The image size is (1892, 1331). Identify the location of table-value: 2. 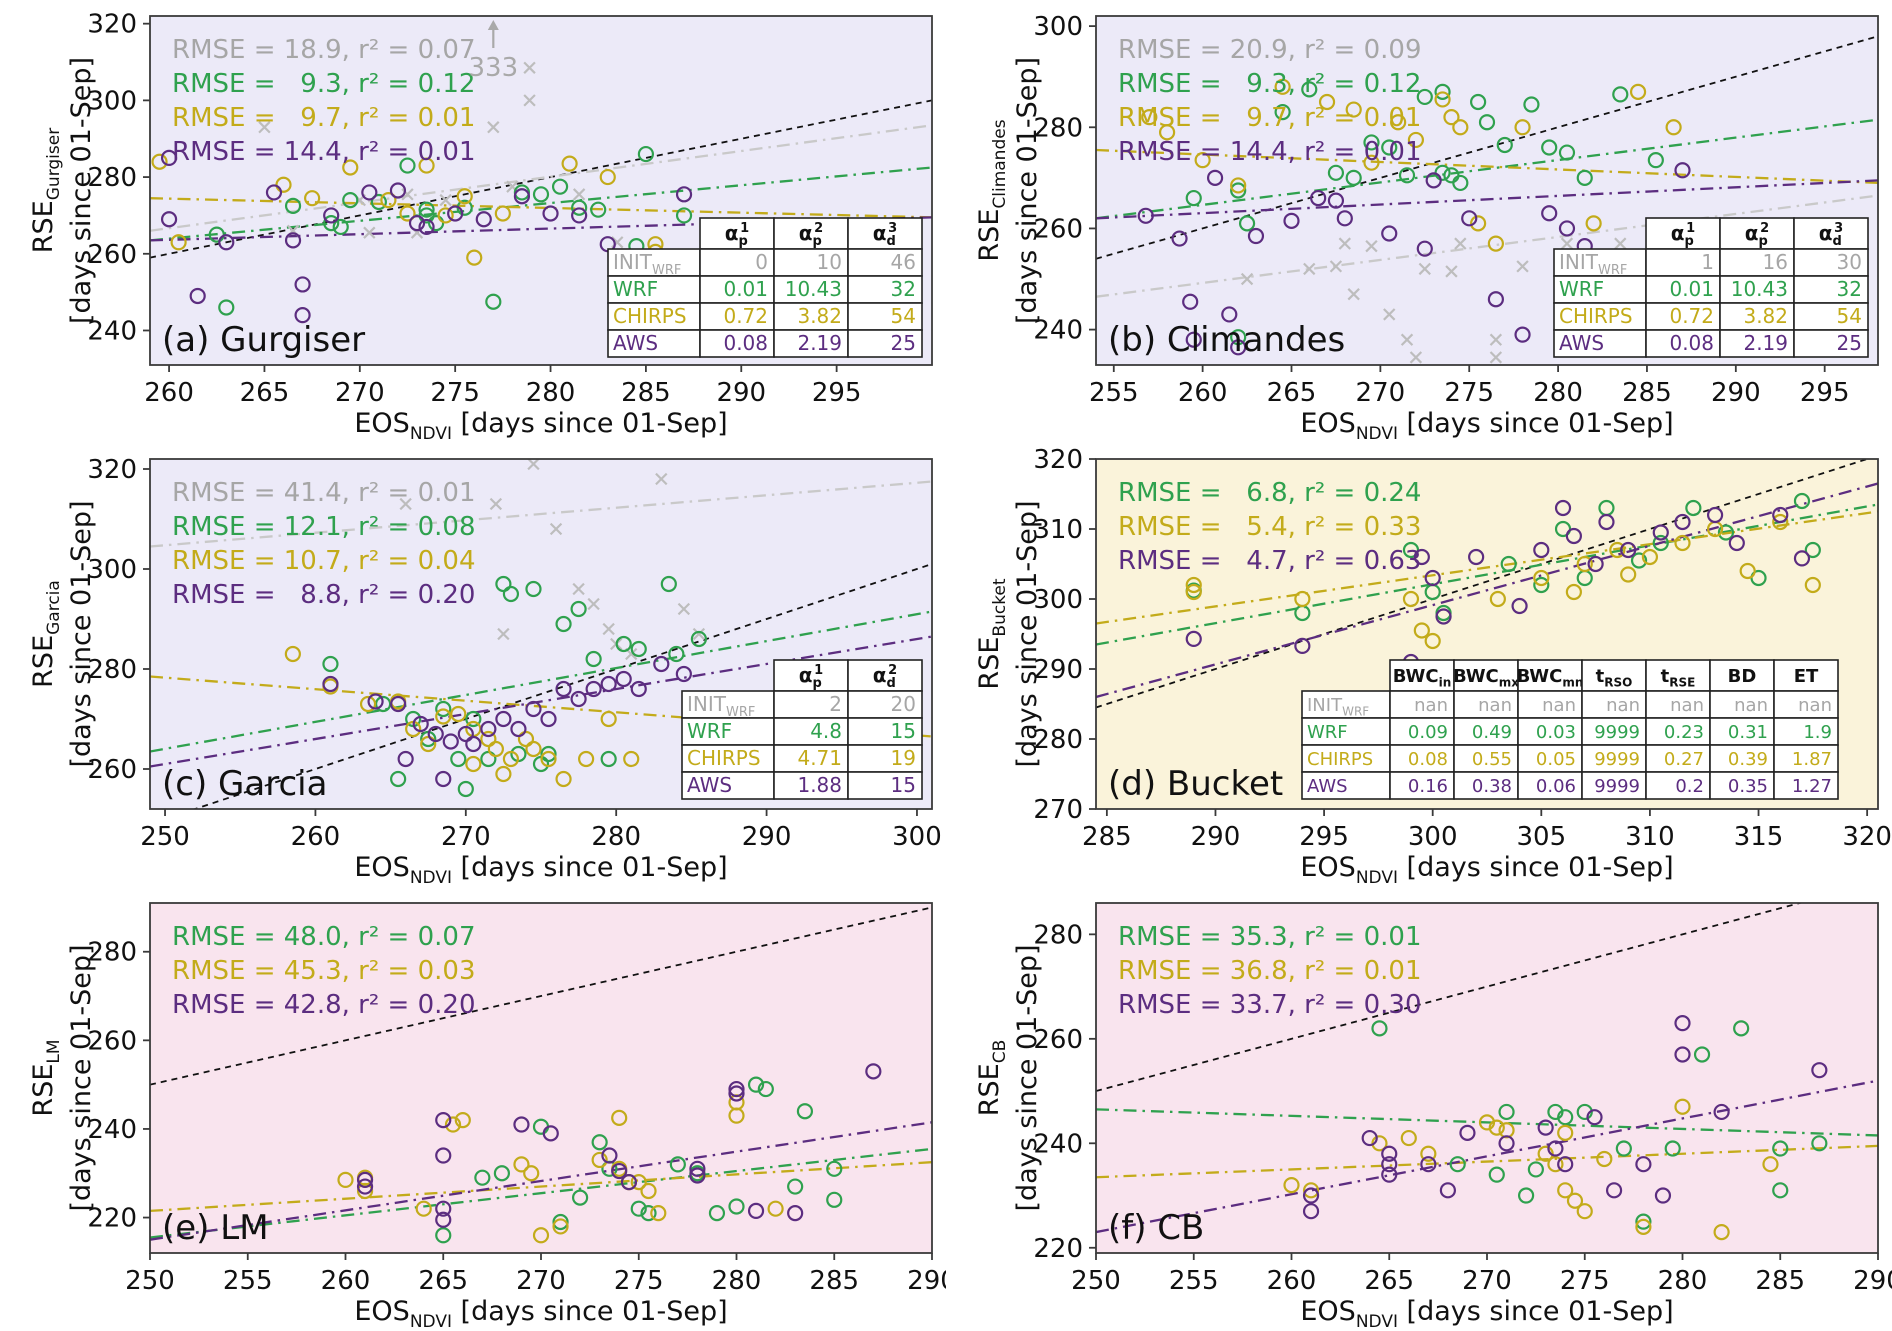
(835, 704).